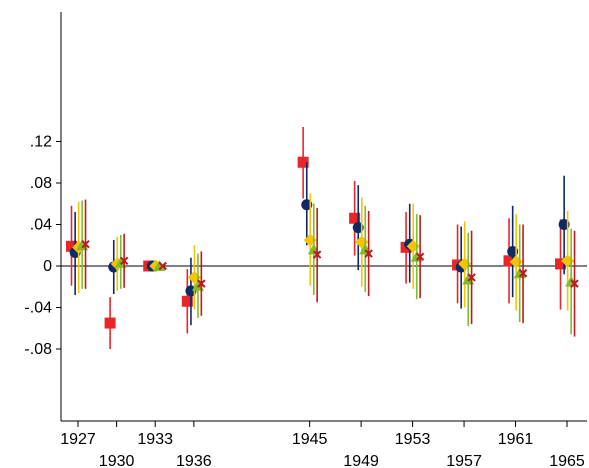 The image size is (589, 468). I want to click on point-marker-triangle, so click(159, 265).